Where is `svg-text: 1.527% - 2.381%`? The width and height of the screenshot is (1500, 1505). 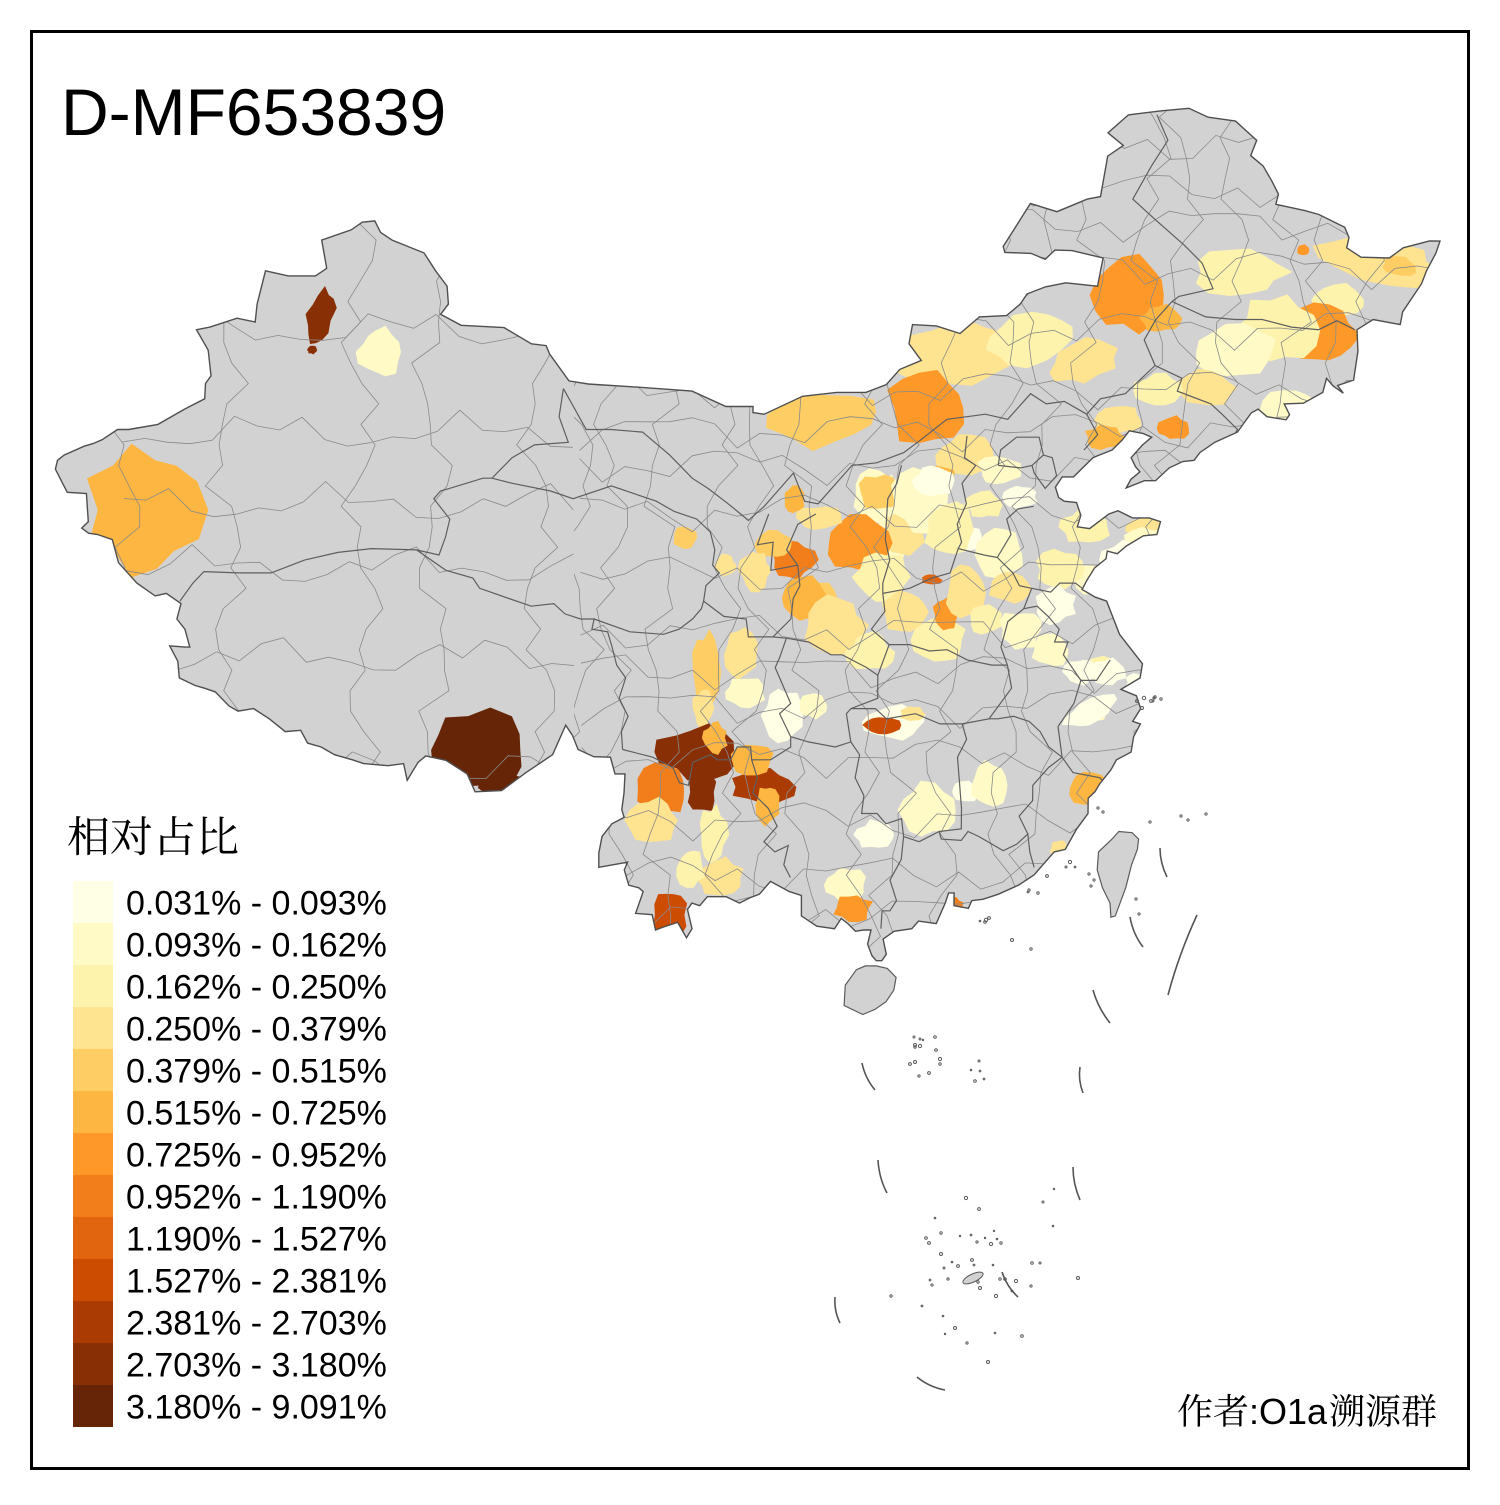
svg-text: 1.527% - 2.381% is located at coordinates (256, 1282).